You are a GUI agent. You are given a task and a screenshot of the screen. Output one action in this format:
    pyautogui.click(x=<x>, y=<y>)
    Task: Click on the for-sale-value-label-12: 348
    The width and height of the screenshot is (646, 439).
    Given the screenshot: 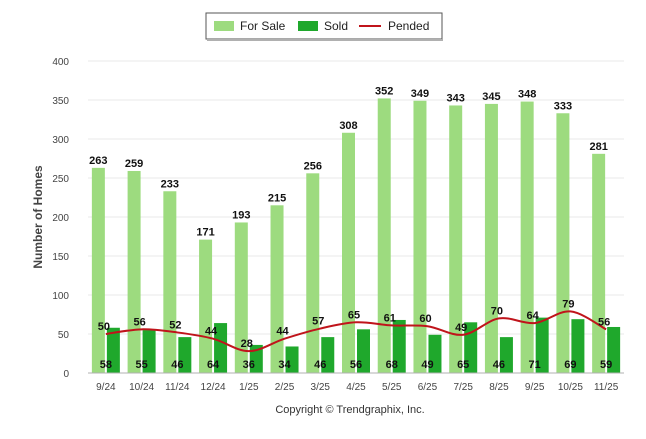 What is the action you would take?
    pyautogui.click(x=527, y=95)
    